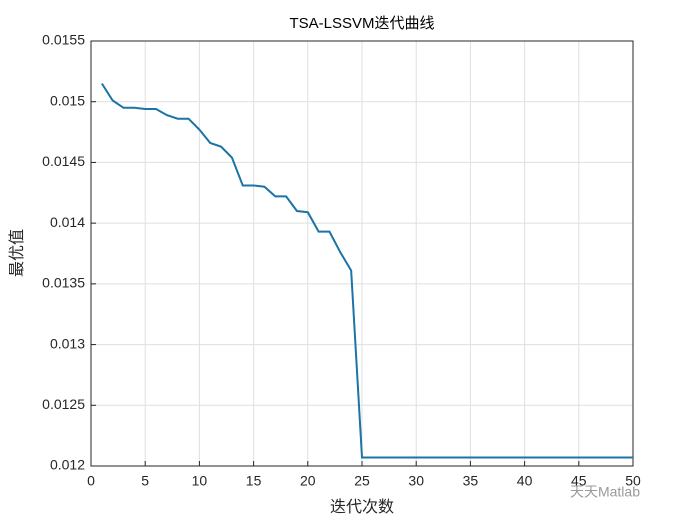 The image size is (700, 525). Describe the element at coordinates (362, 481) in the screenshot. I see `x-tick-label: 25` at that location.